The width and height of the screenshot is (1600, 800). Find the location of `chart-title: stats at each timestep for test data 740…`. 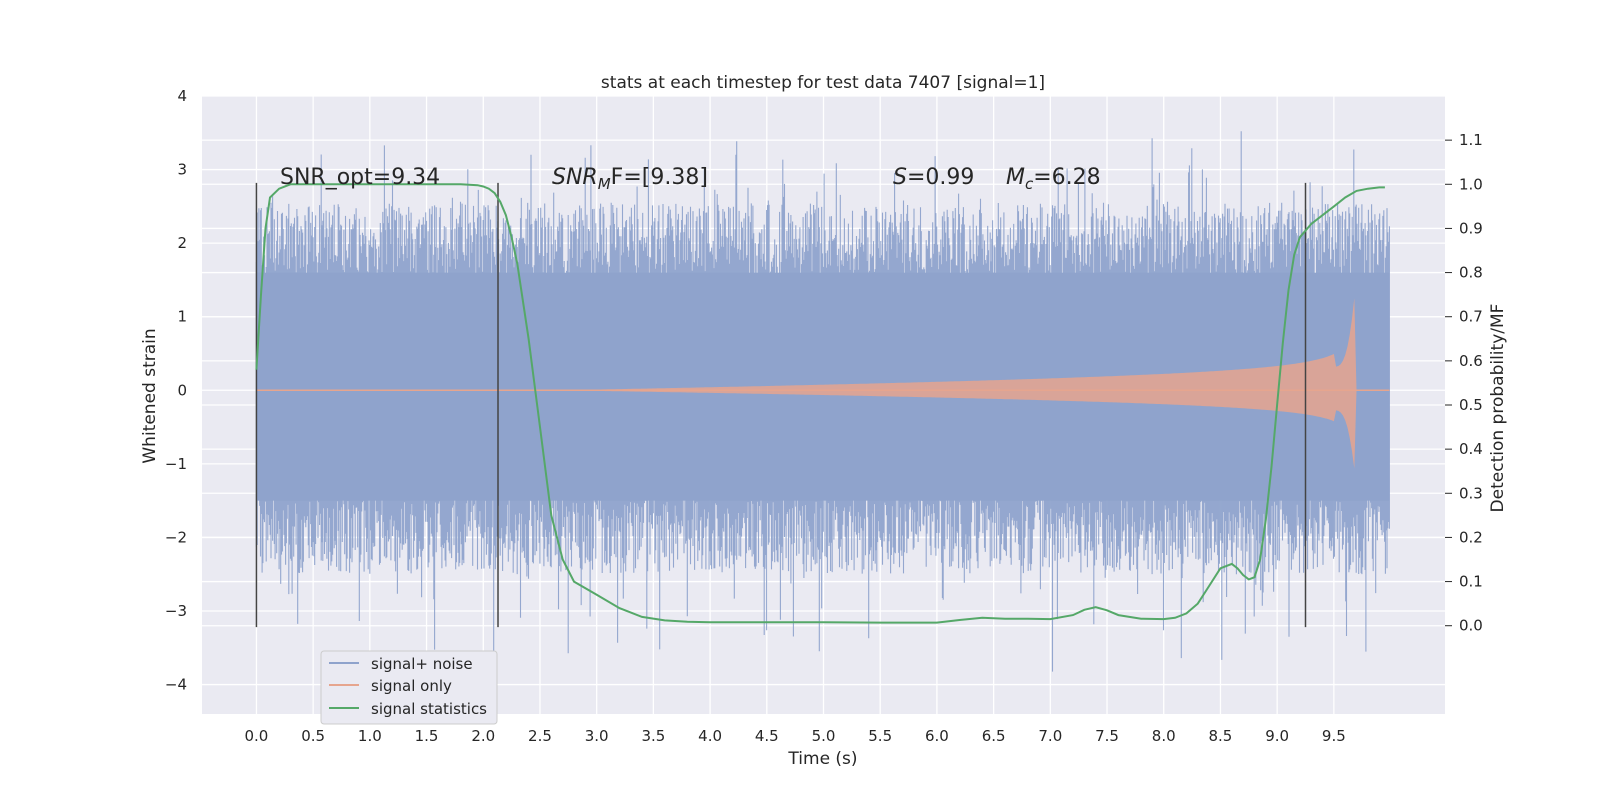

chart-title: stats at each timestep for test data 740… is located at coordinates (823, 83).